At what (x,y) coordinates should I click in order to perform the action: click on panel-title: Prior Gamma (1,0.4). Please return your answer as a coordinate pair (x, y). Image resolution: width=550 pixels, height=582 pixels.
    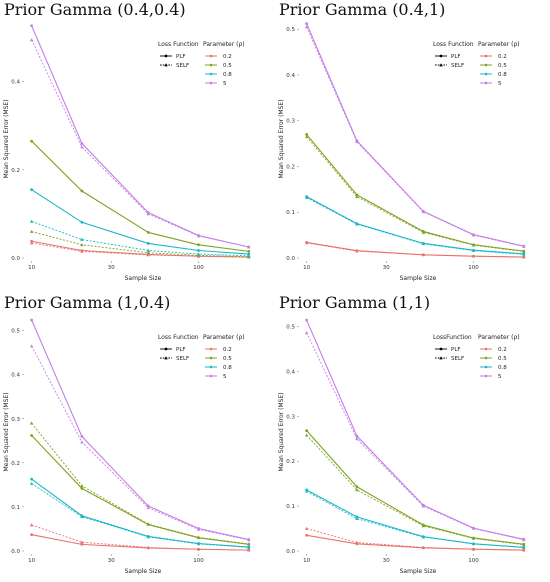
    Looking at the image, I should click on (87, 302).